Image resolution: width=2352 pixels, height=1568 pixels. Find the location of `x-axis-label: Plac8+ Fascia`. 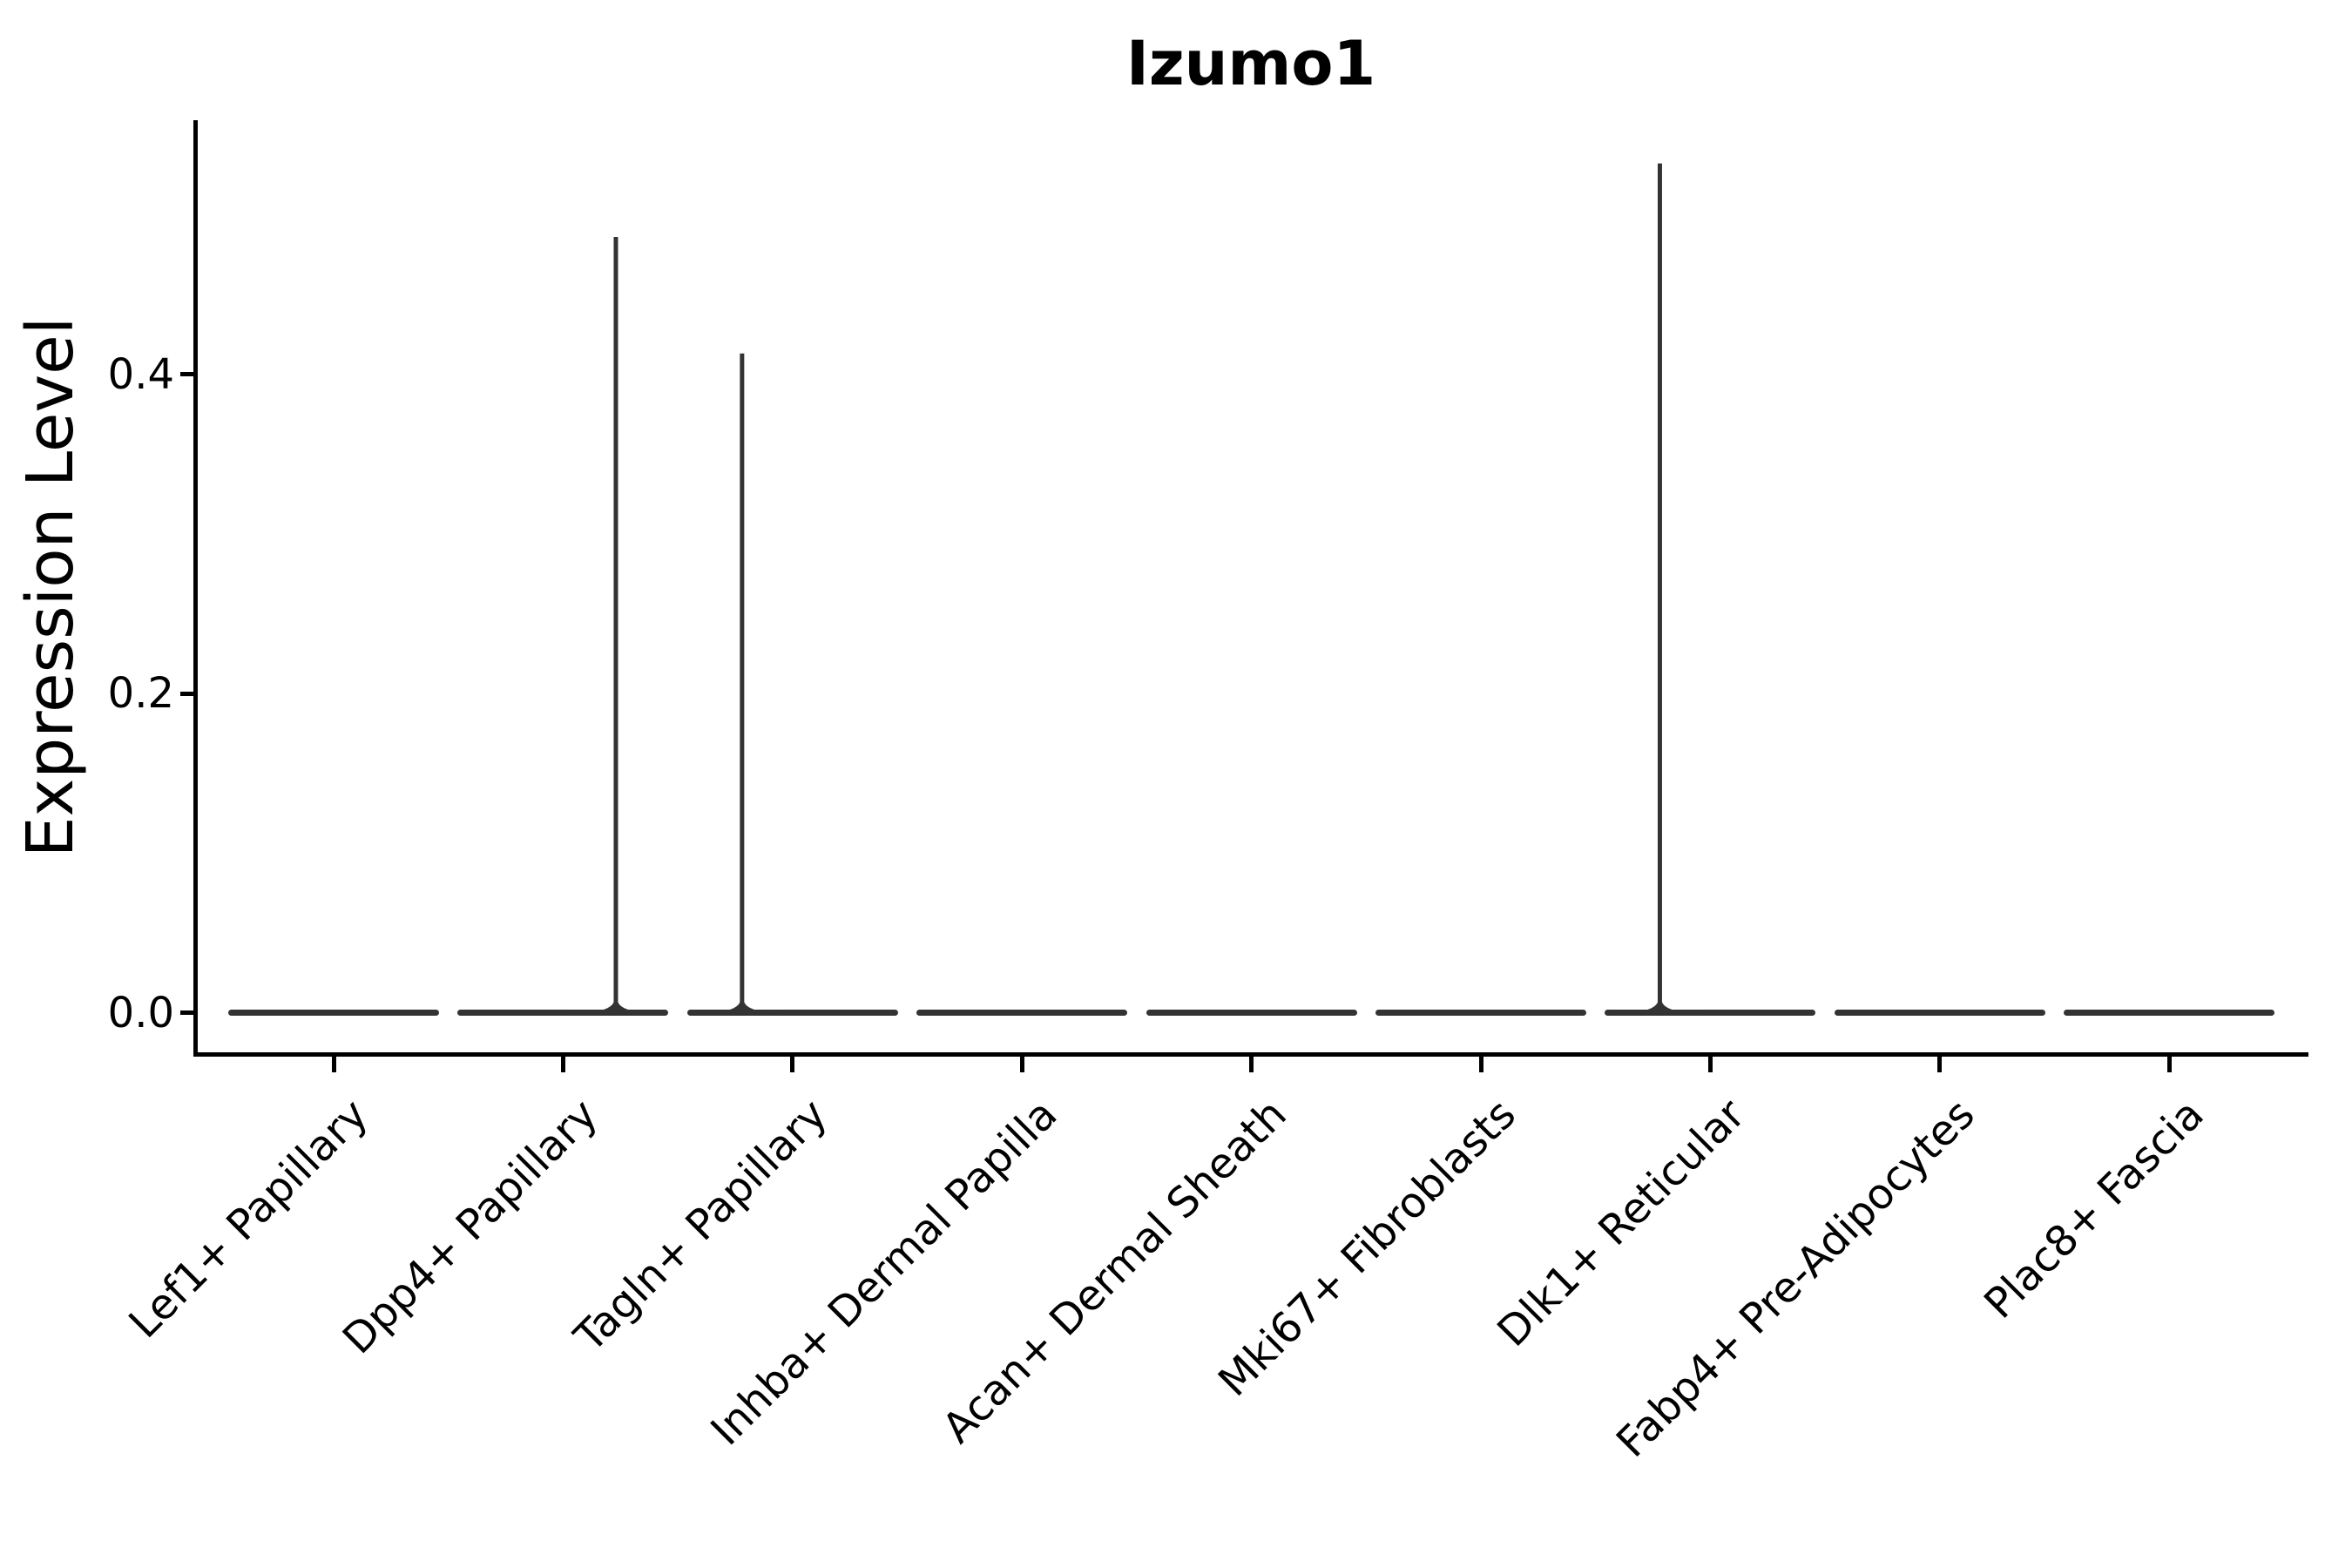

x-axis-label: Plac8+ Fascia is located at coordinates (2094, 1209).